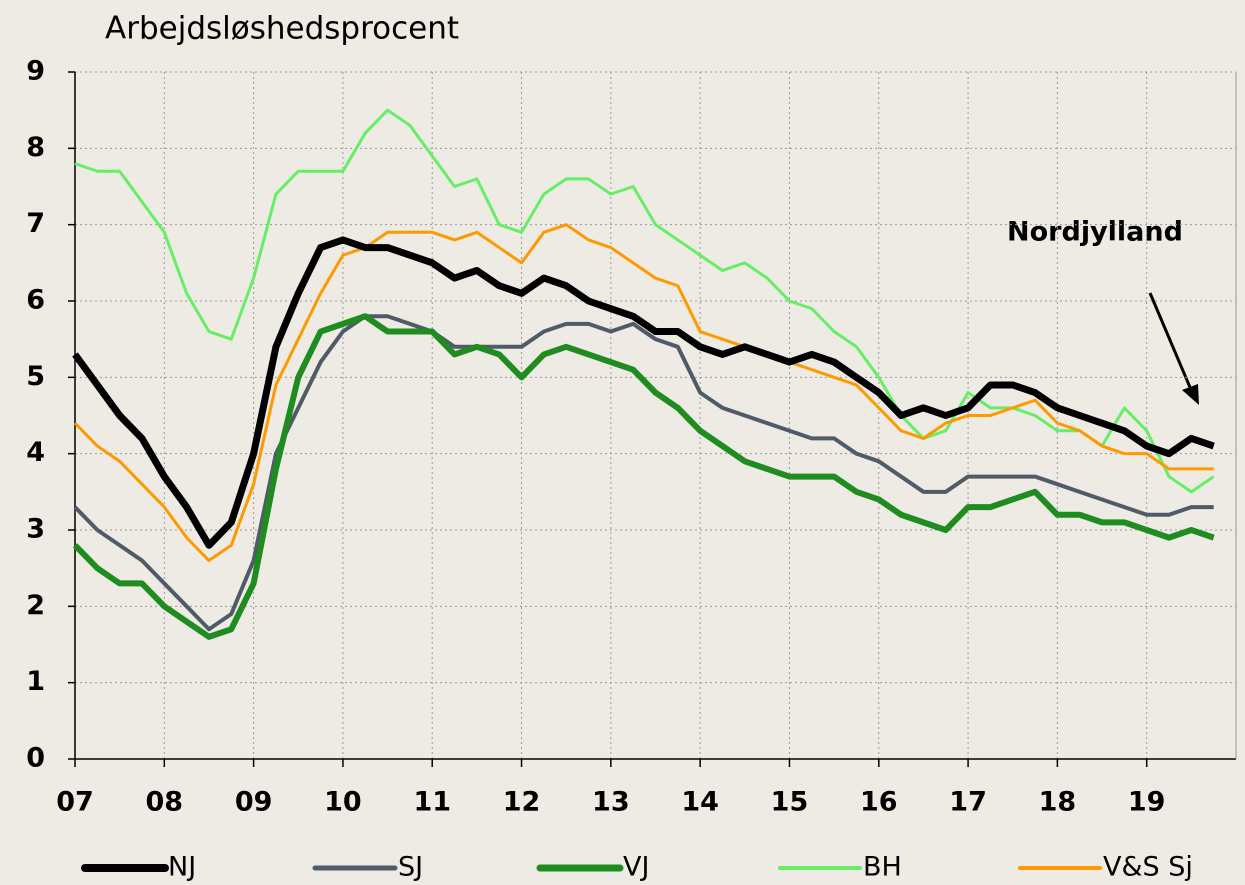 The width and height of the screenshot is (1245, 885). Describe the element at coordinates (35, 605) in the screenshot. I see `y-tick-label: 2` at that location.